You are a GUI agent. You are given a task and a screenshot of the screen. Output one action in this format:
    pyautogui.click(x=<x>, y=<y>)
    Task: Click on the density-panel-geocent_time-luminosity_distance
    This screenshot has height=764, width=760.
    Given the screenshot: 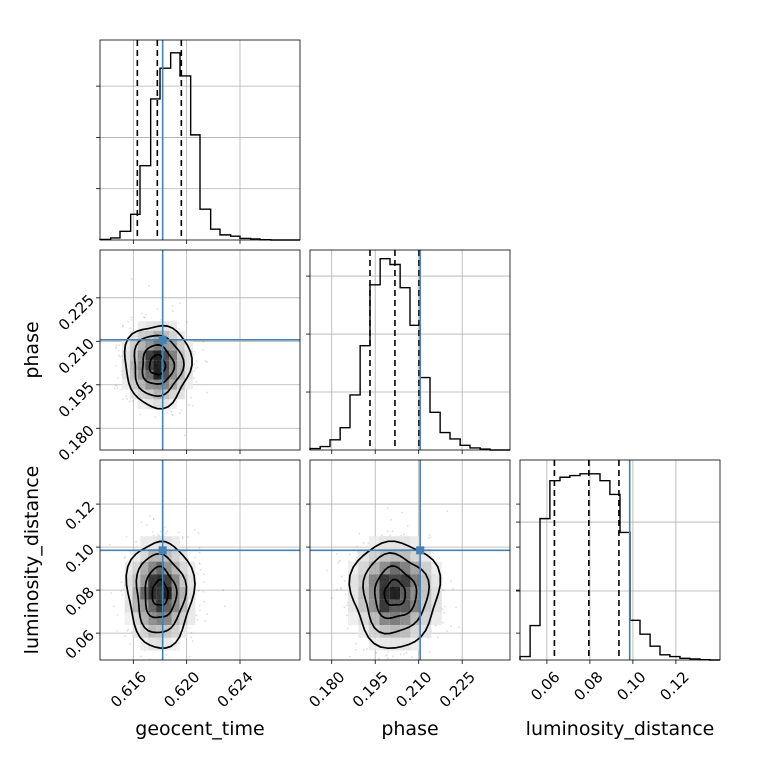 What is the action you would take?
    pyautogui.click(x=200, y=577)
    